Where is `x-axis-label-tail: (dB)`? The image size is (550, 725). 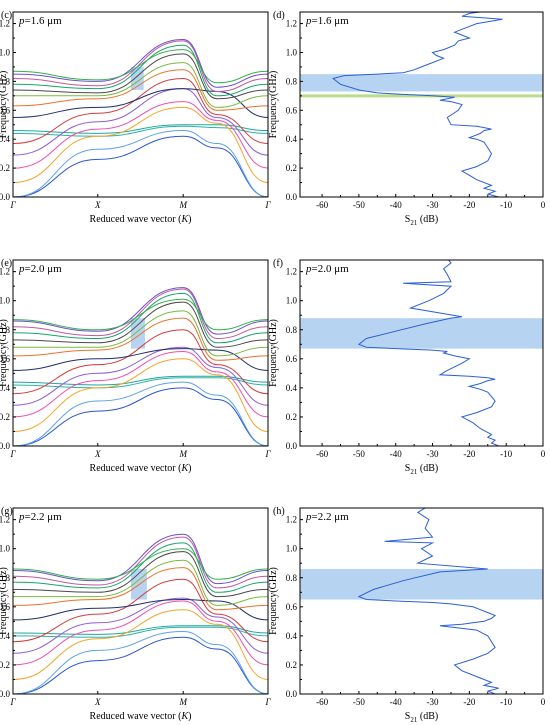
x-axis-label-tail: (dB) is located at coordinates (427, 468).